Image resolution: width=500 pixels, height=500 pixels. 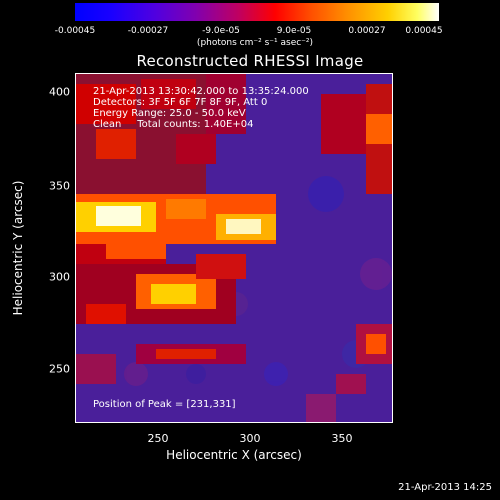 What do you see at coordinates (169, 113) in the screenshot?
I see `info-line-energy: Energy Range: 25.0 - 50.0 keV` at bounding box center [169, 113].